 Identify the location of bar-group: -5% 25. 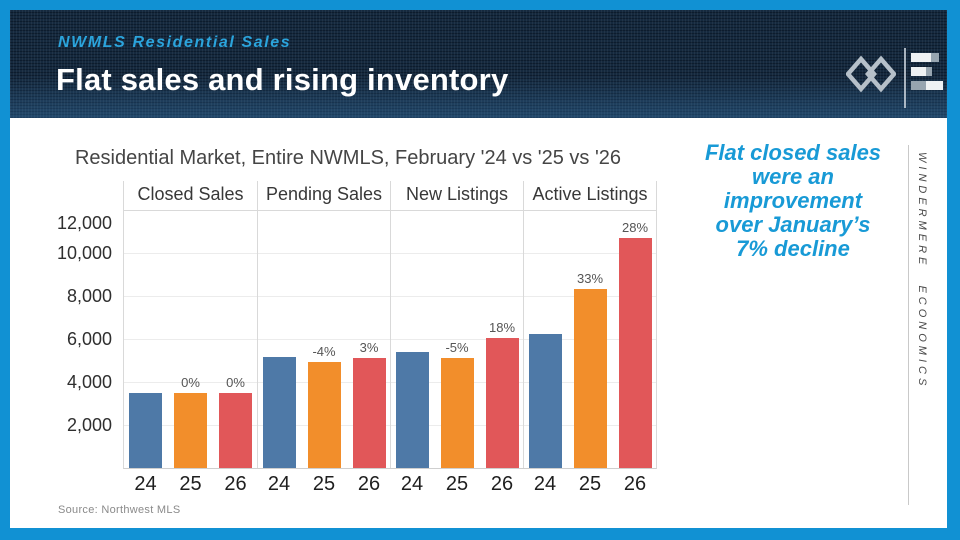
(457, 417).